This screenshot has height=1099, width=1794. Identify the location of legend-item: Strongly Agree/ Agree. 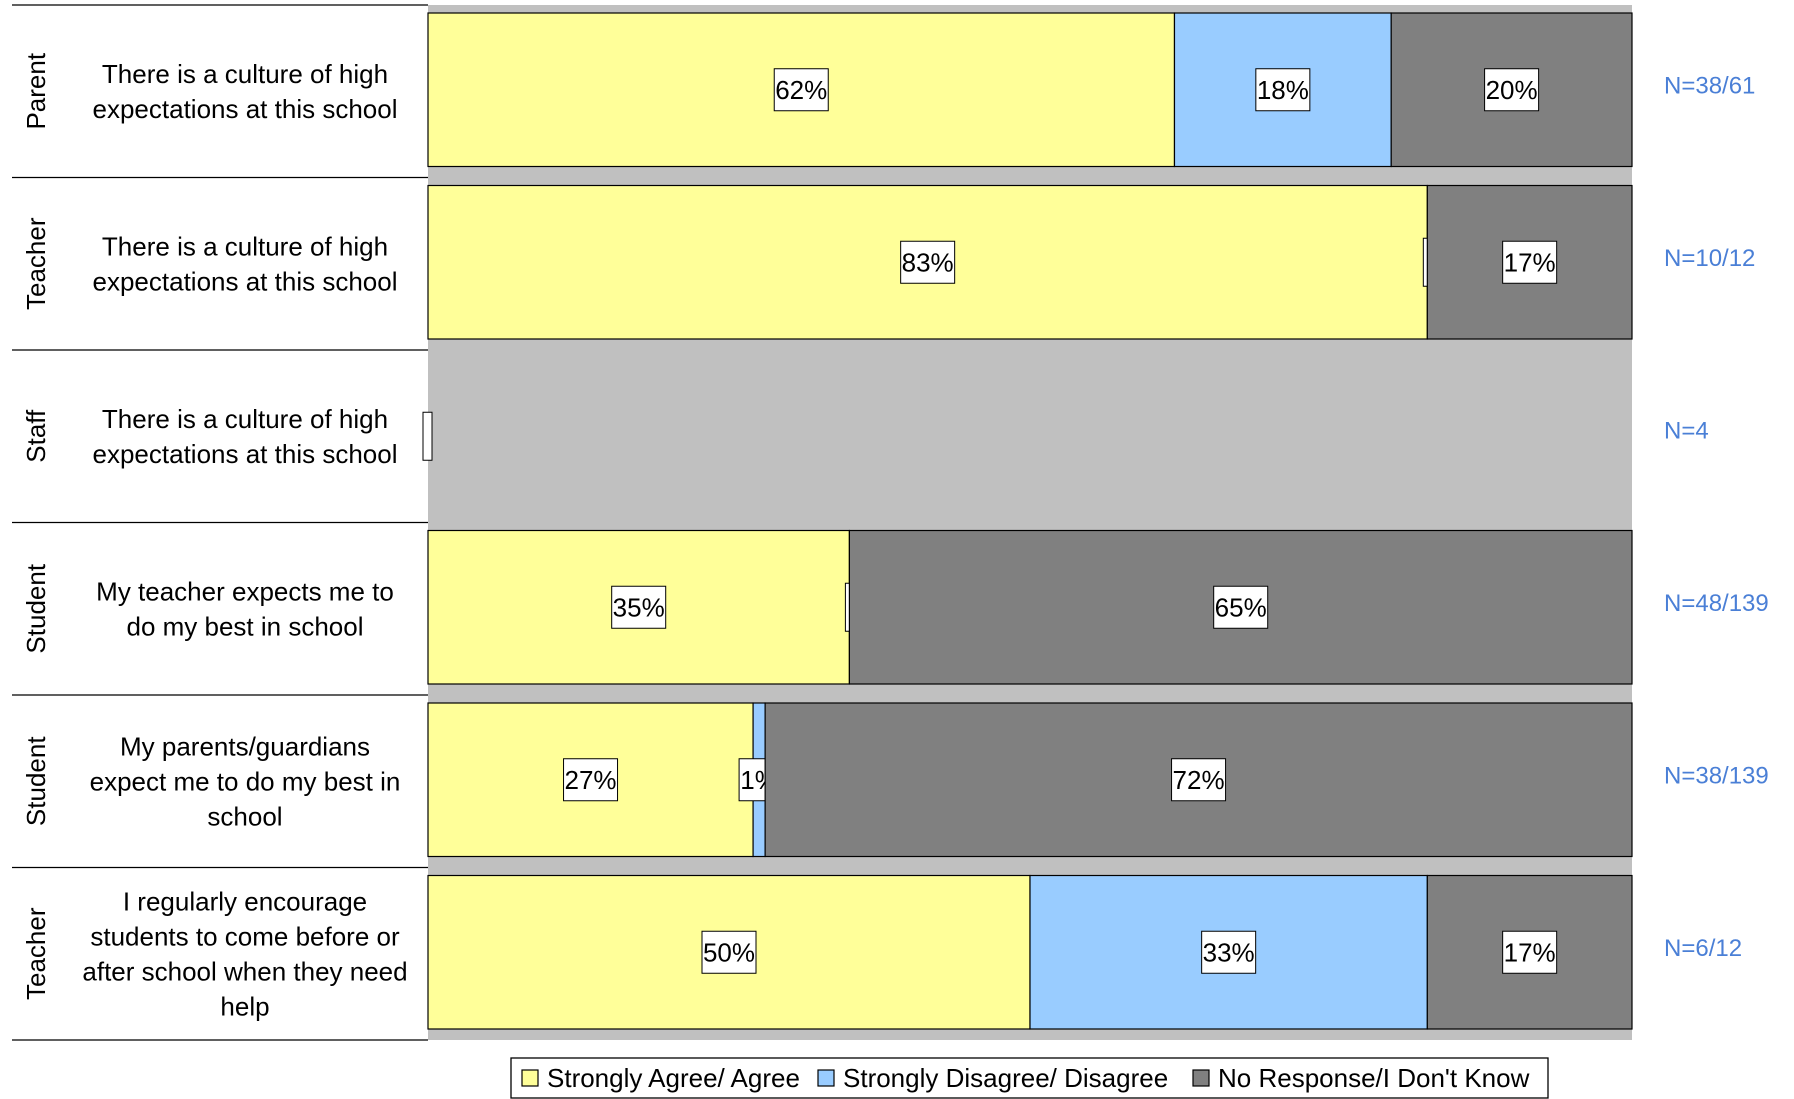
(660, 1078).